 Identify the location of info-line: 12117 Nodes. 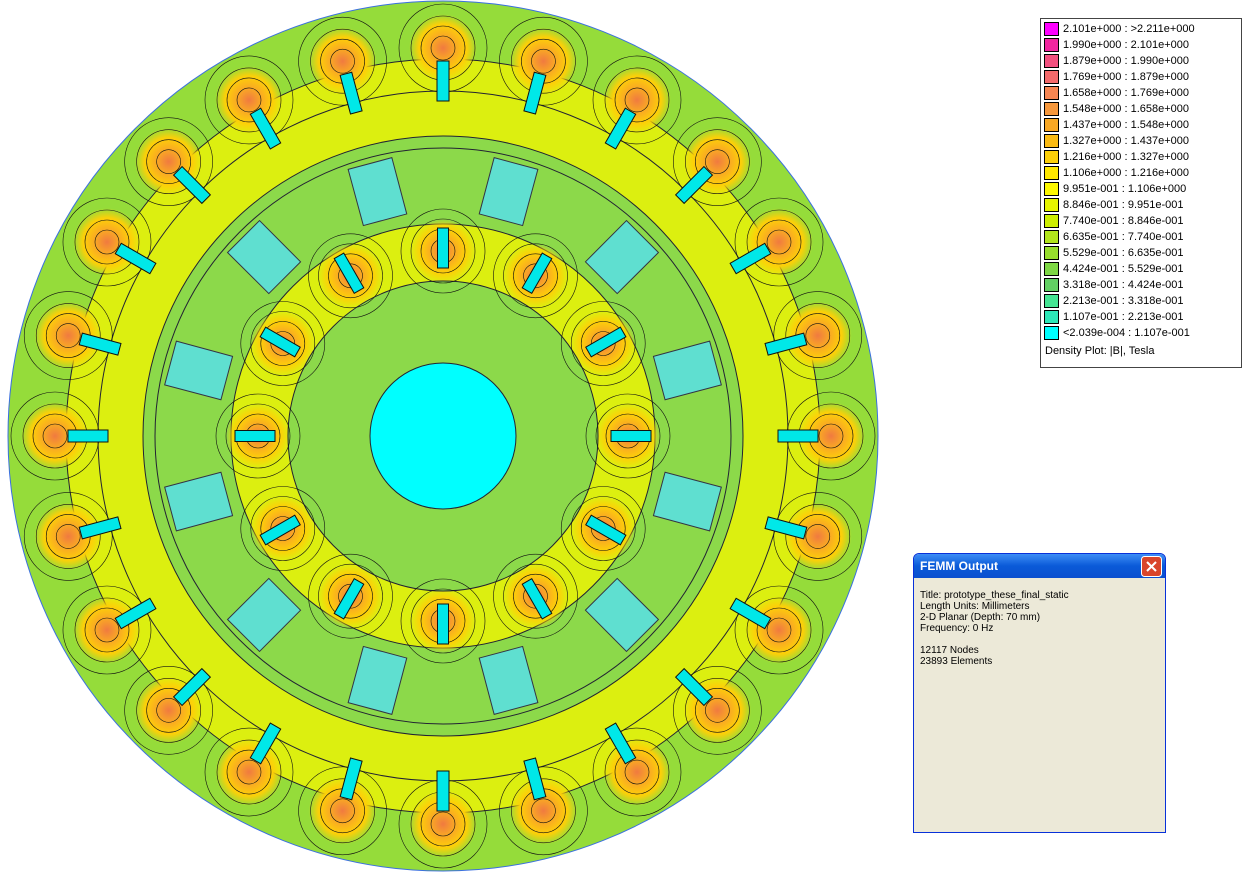
(949, 650).